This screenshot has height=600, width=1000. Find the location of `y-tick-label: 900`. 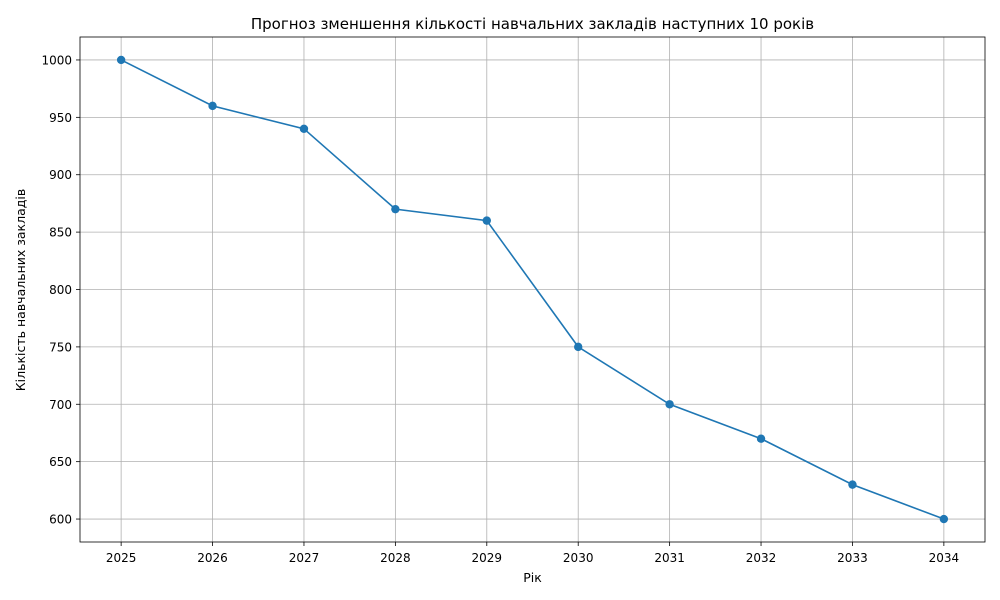

y-tick-label: 900 is located at coordinates (60, 175).